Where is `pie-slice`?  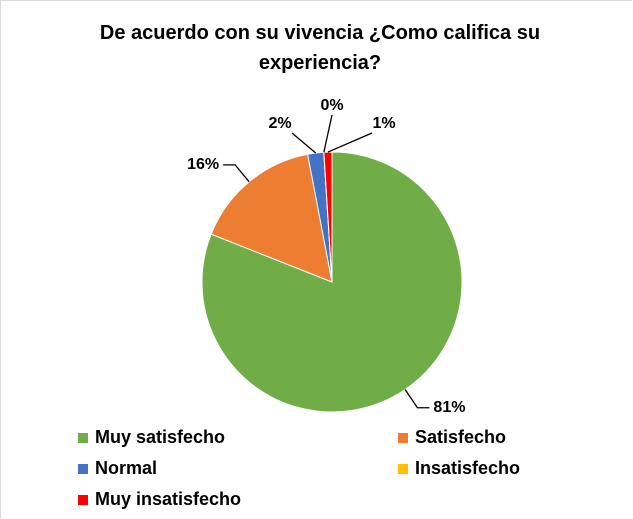 pie-slice is located at coordinates (271, 218).